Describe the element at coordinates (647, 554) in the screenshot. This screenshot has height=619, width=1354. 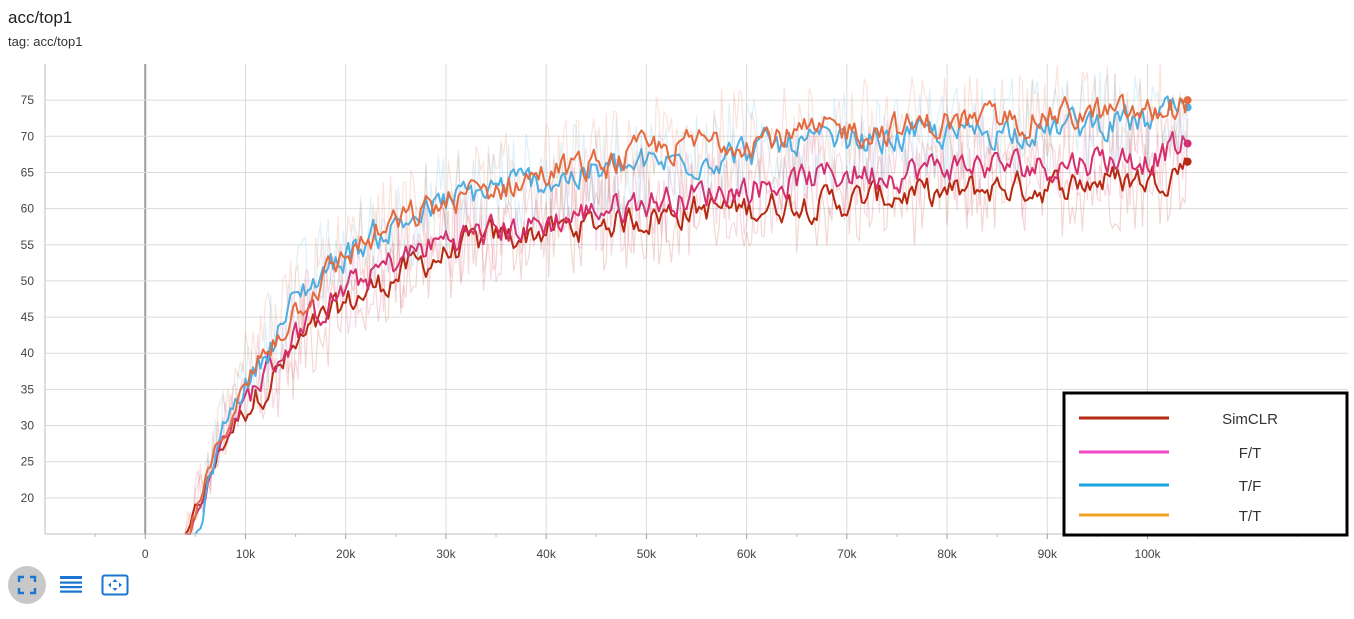
I see `x-tick-label: 50k` at that location.